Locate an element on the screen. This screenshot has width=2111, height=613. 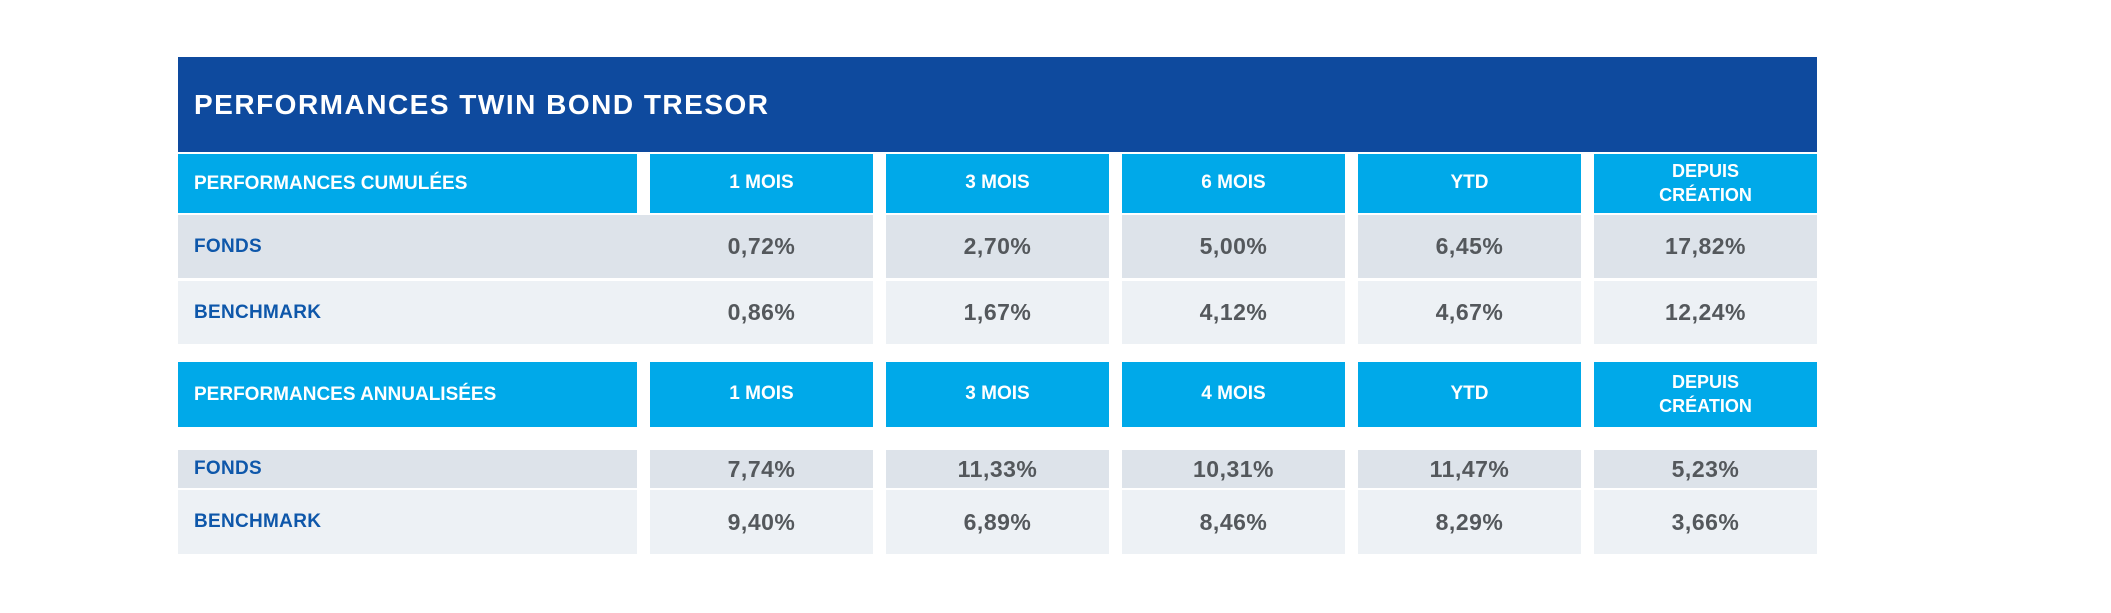
col-header-label: YTD is located at coordinates (1469, 183).